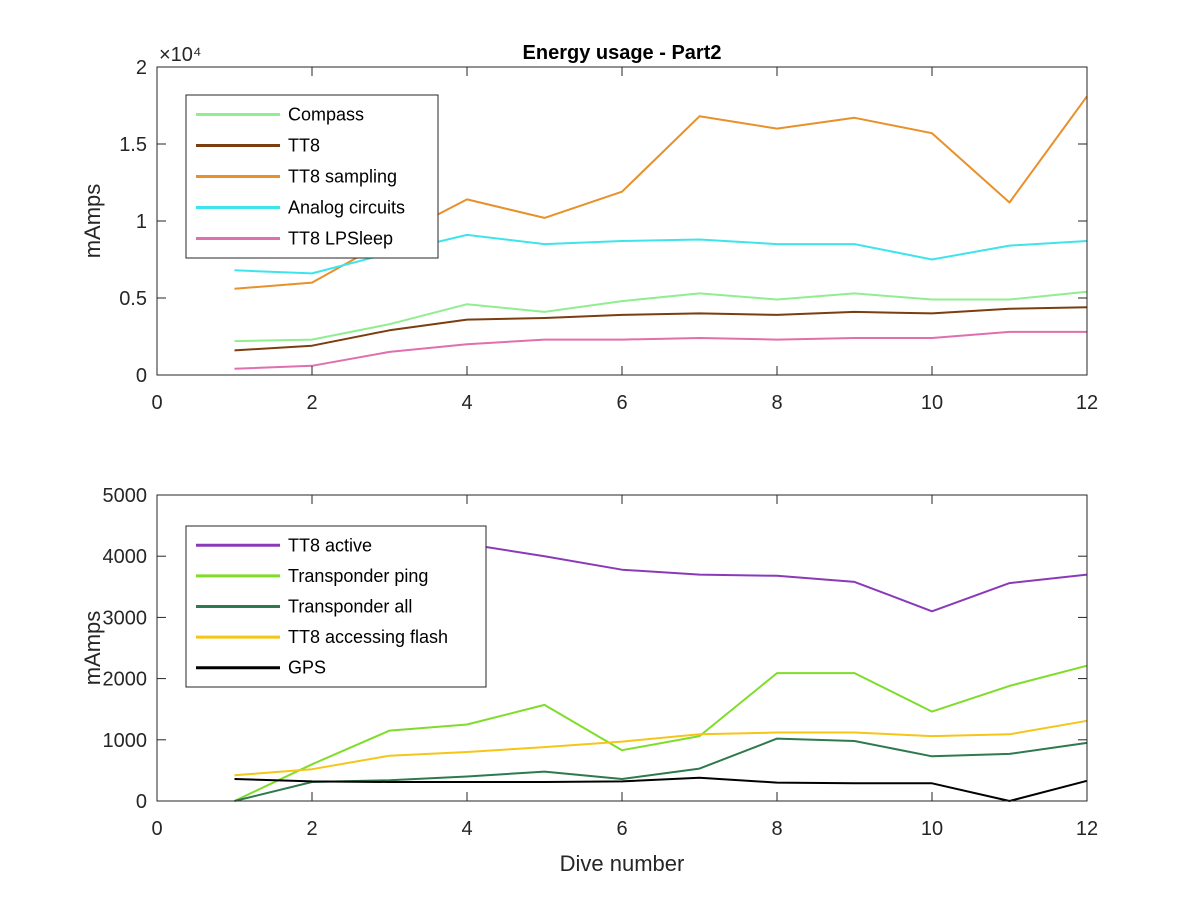 This screenshot has height=900, width=1200. What do you see at coordinates (350, 607) in the screenshot?
I see `legend-entry: Transponder all` at bounding box center [350, 607].